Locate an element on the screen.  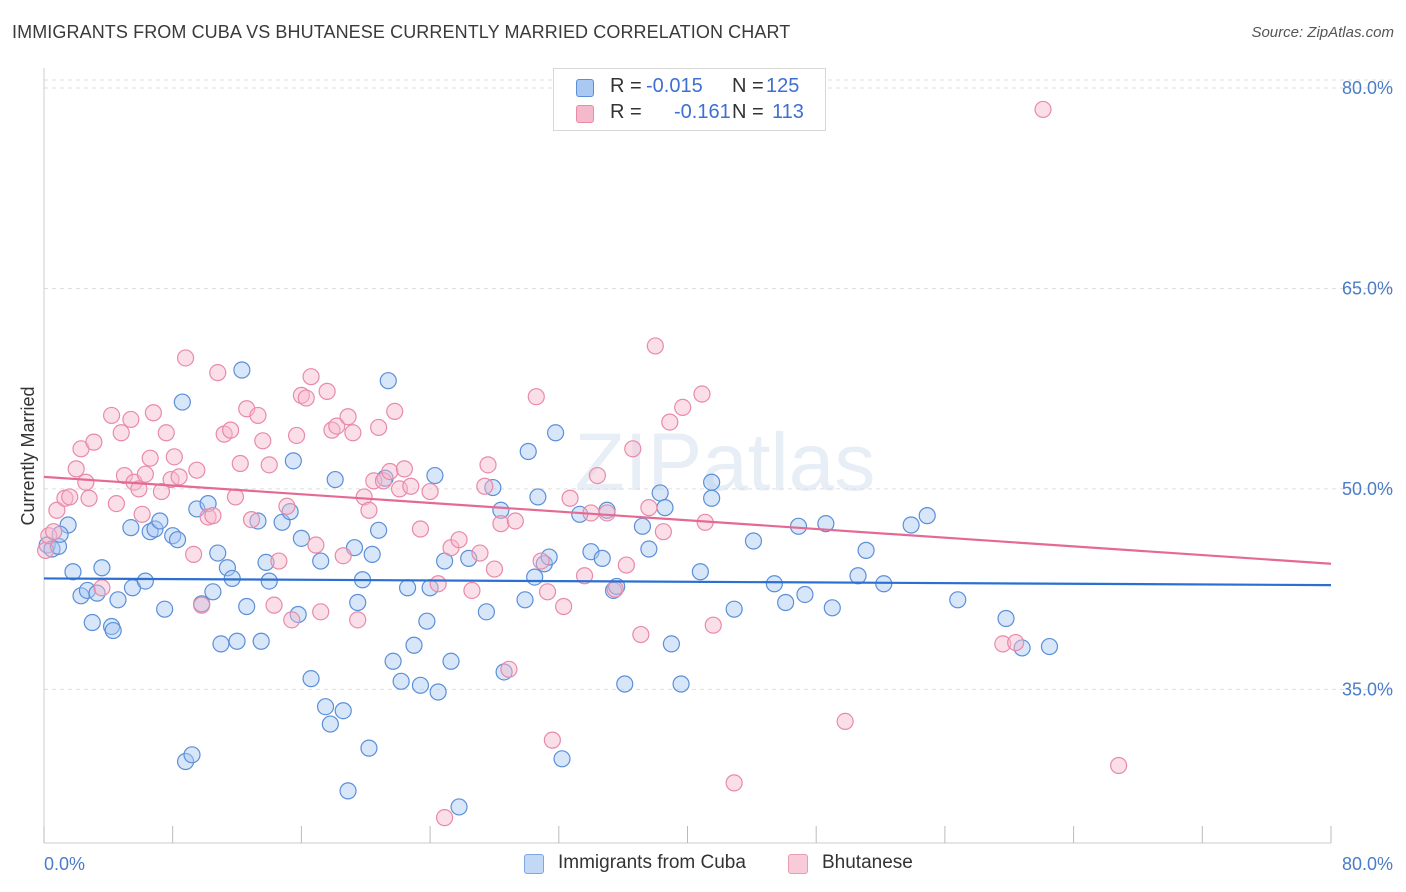
y-tick-label-2: 65.0% is located at coordinates (1367, 288).